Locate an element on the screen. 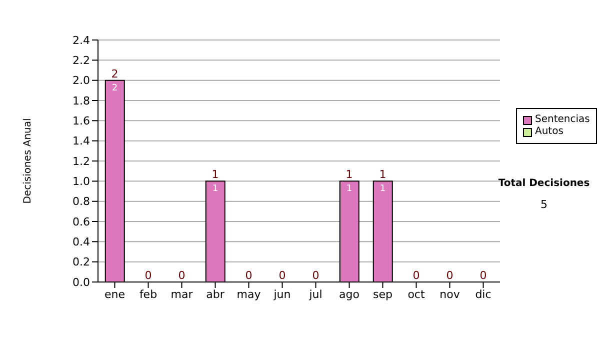 The image size is (600, 340). x-tick-label: abr is located at coordinates (215, 294).